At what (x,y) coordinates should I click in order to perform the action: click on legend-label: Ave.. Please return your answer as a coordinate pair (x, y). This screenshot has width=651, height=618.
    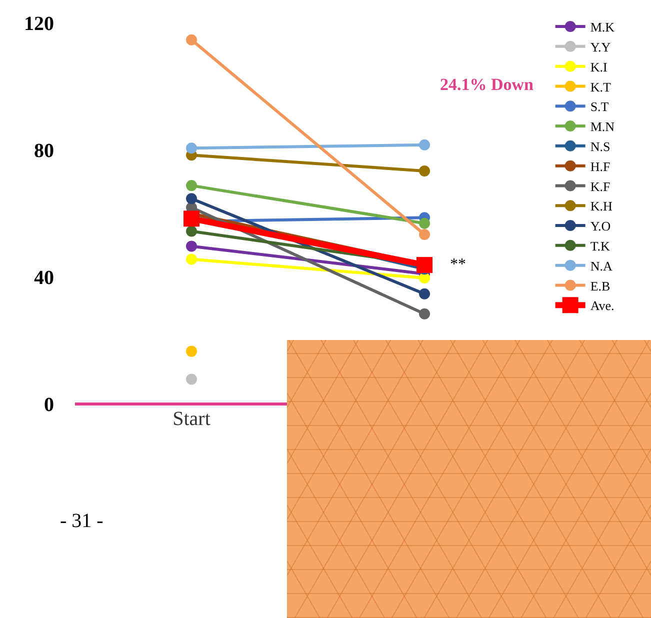
    Looking at the image, I should click on (602, 306).